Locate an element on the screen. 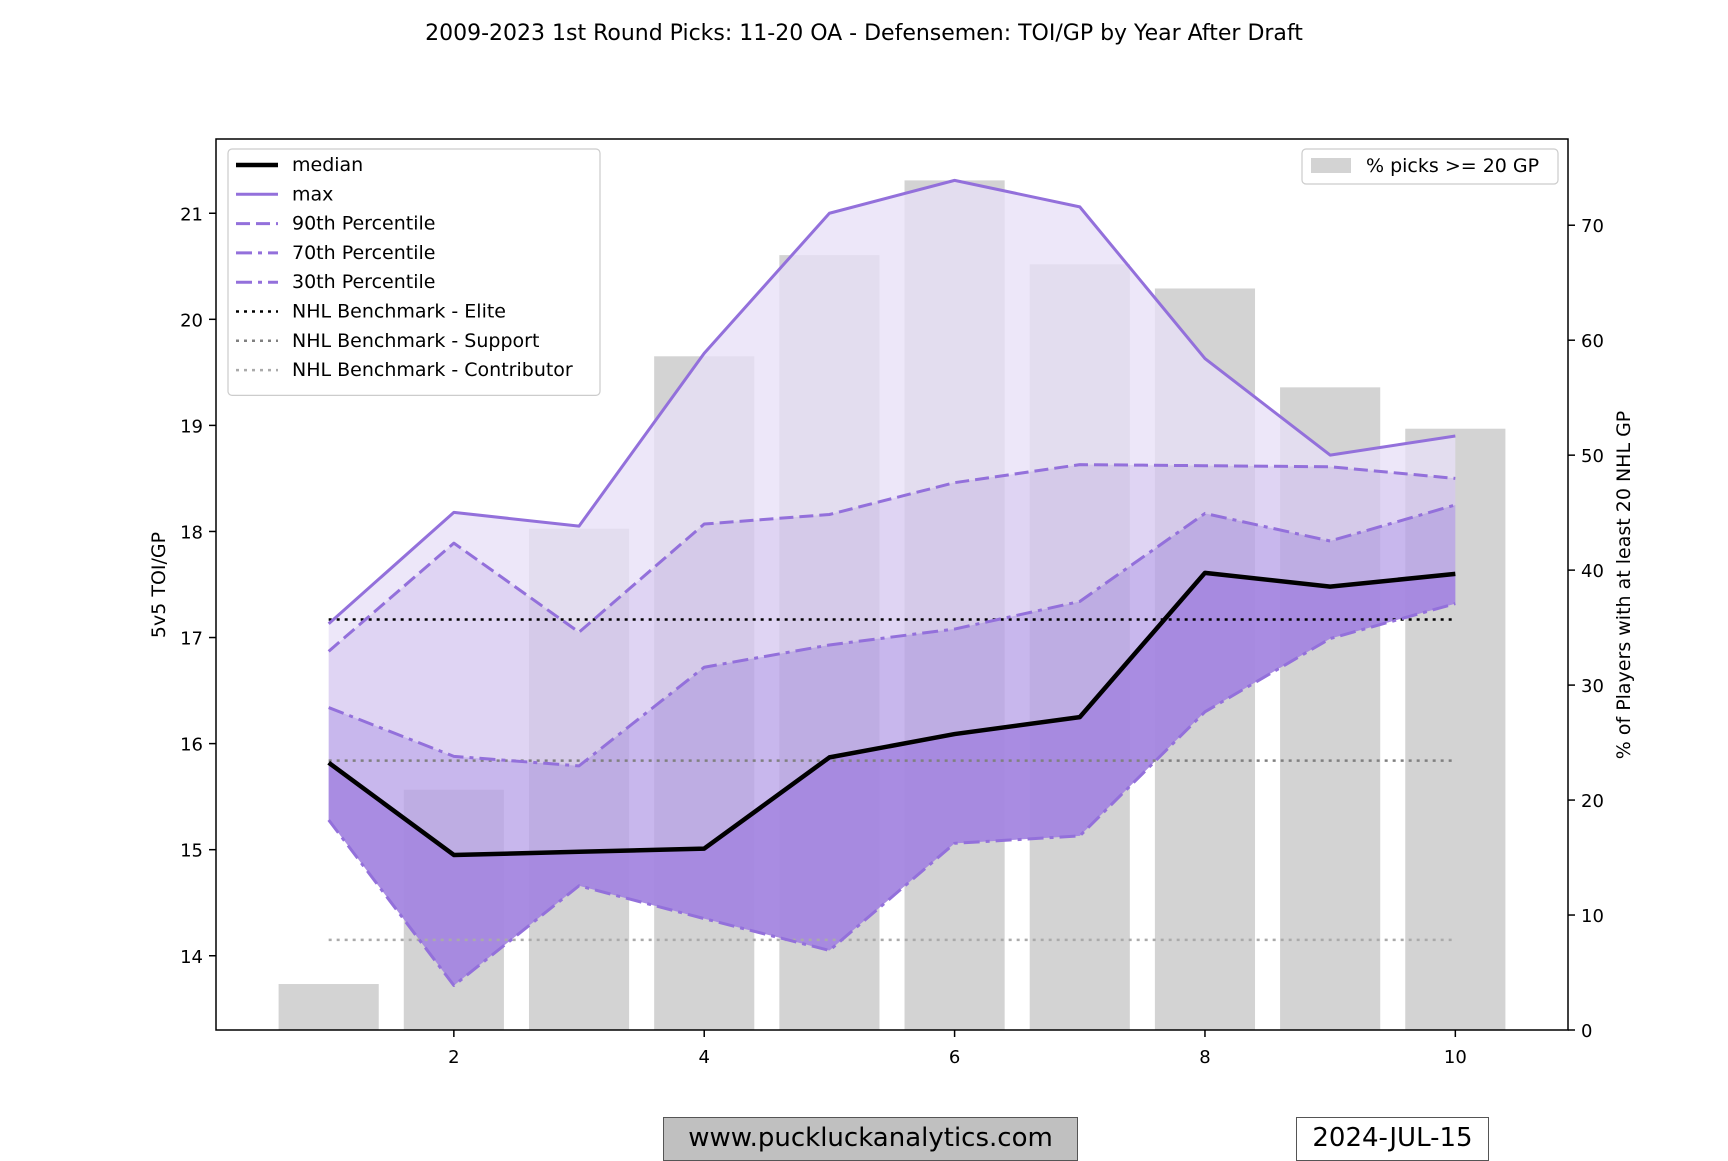  legend-bars-swatch is located at coordinates (1331, 165).